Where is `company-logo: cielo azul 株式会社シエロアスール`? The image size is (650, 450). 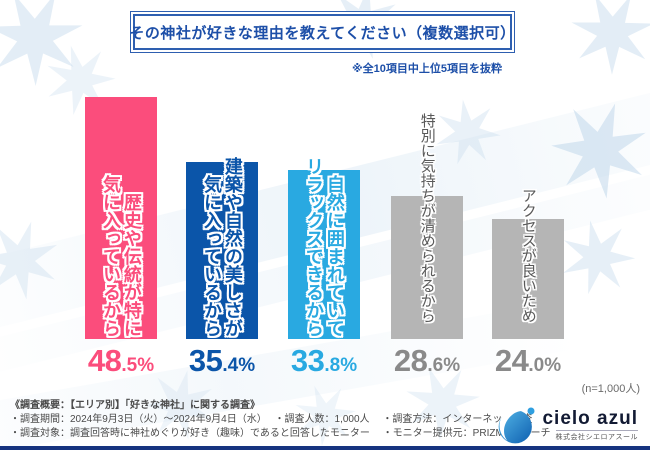 company-logo: cielo azul 株式会社シエロアスール is located at coordinates (567, 425).